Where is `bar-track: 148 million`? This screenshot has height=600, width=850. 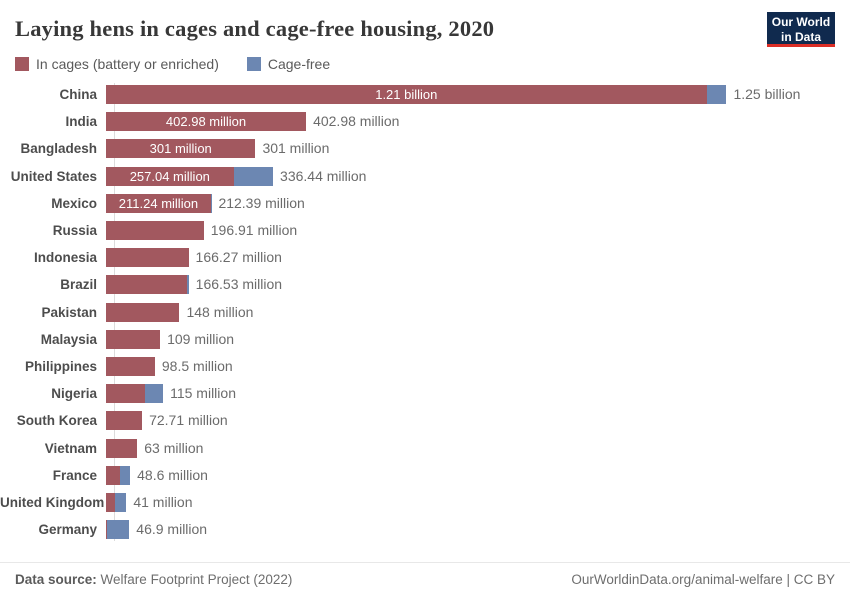
bar-track: 148 million is located at coordinates (478, 312).